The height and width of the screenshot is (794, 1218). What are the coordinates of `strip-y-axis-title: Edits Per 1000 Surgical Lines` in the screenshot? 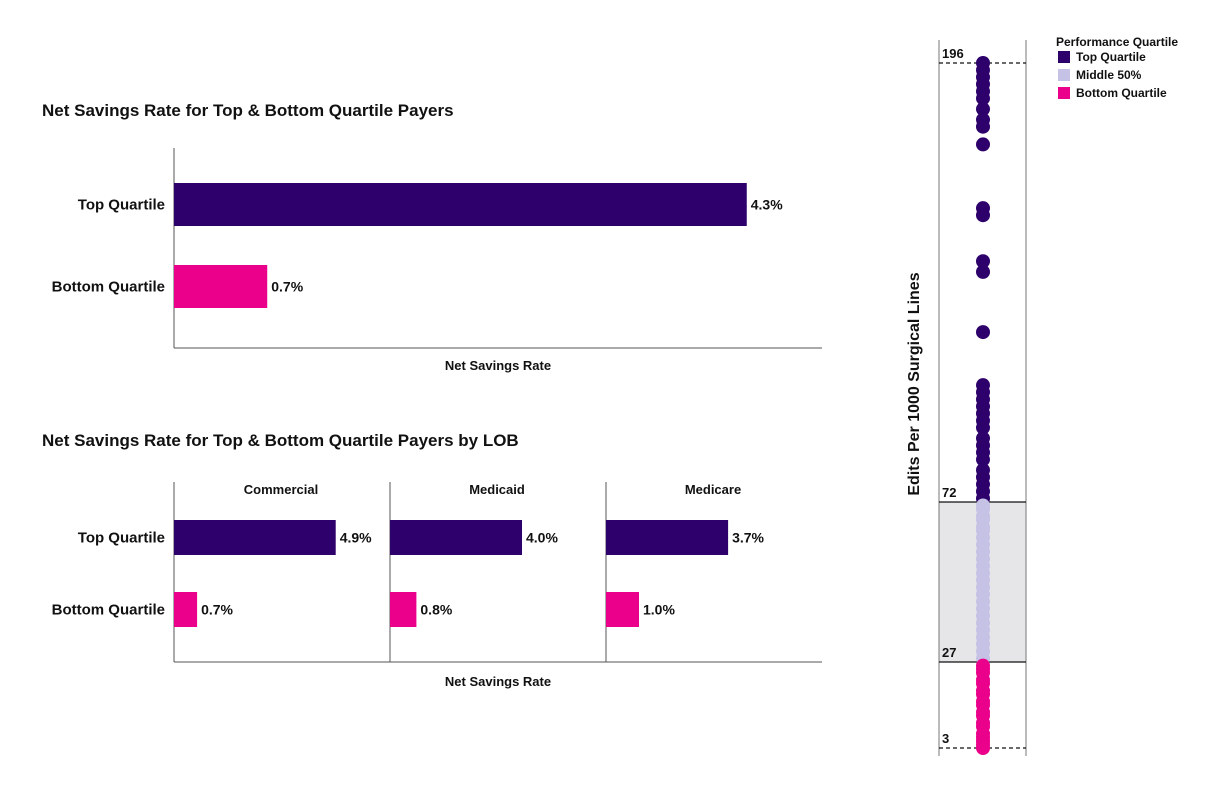 It's located at (914, 383).